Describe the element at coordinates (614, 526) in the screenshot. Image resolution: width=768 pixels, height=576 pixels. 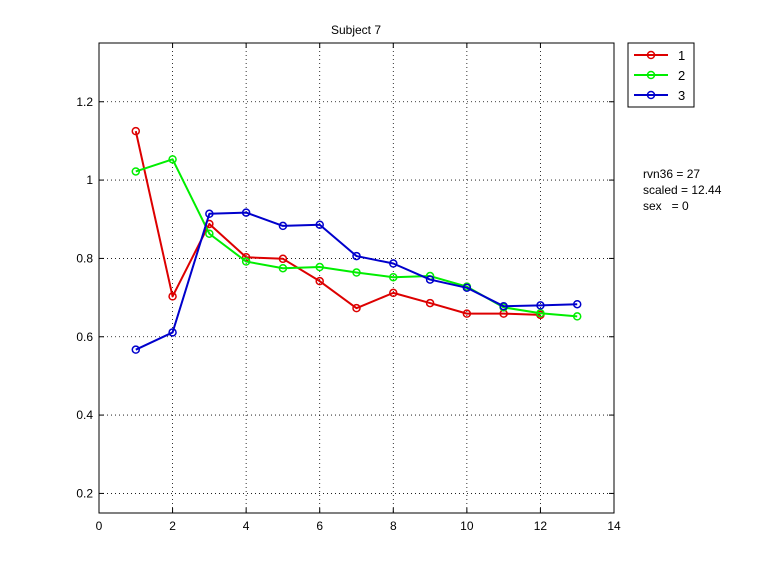
I see `x-tick-label: 14` at that location.